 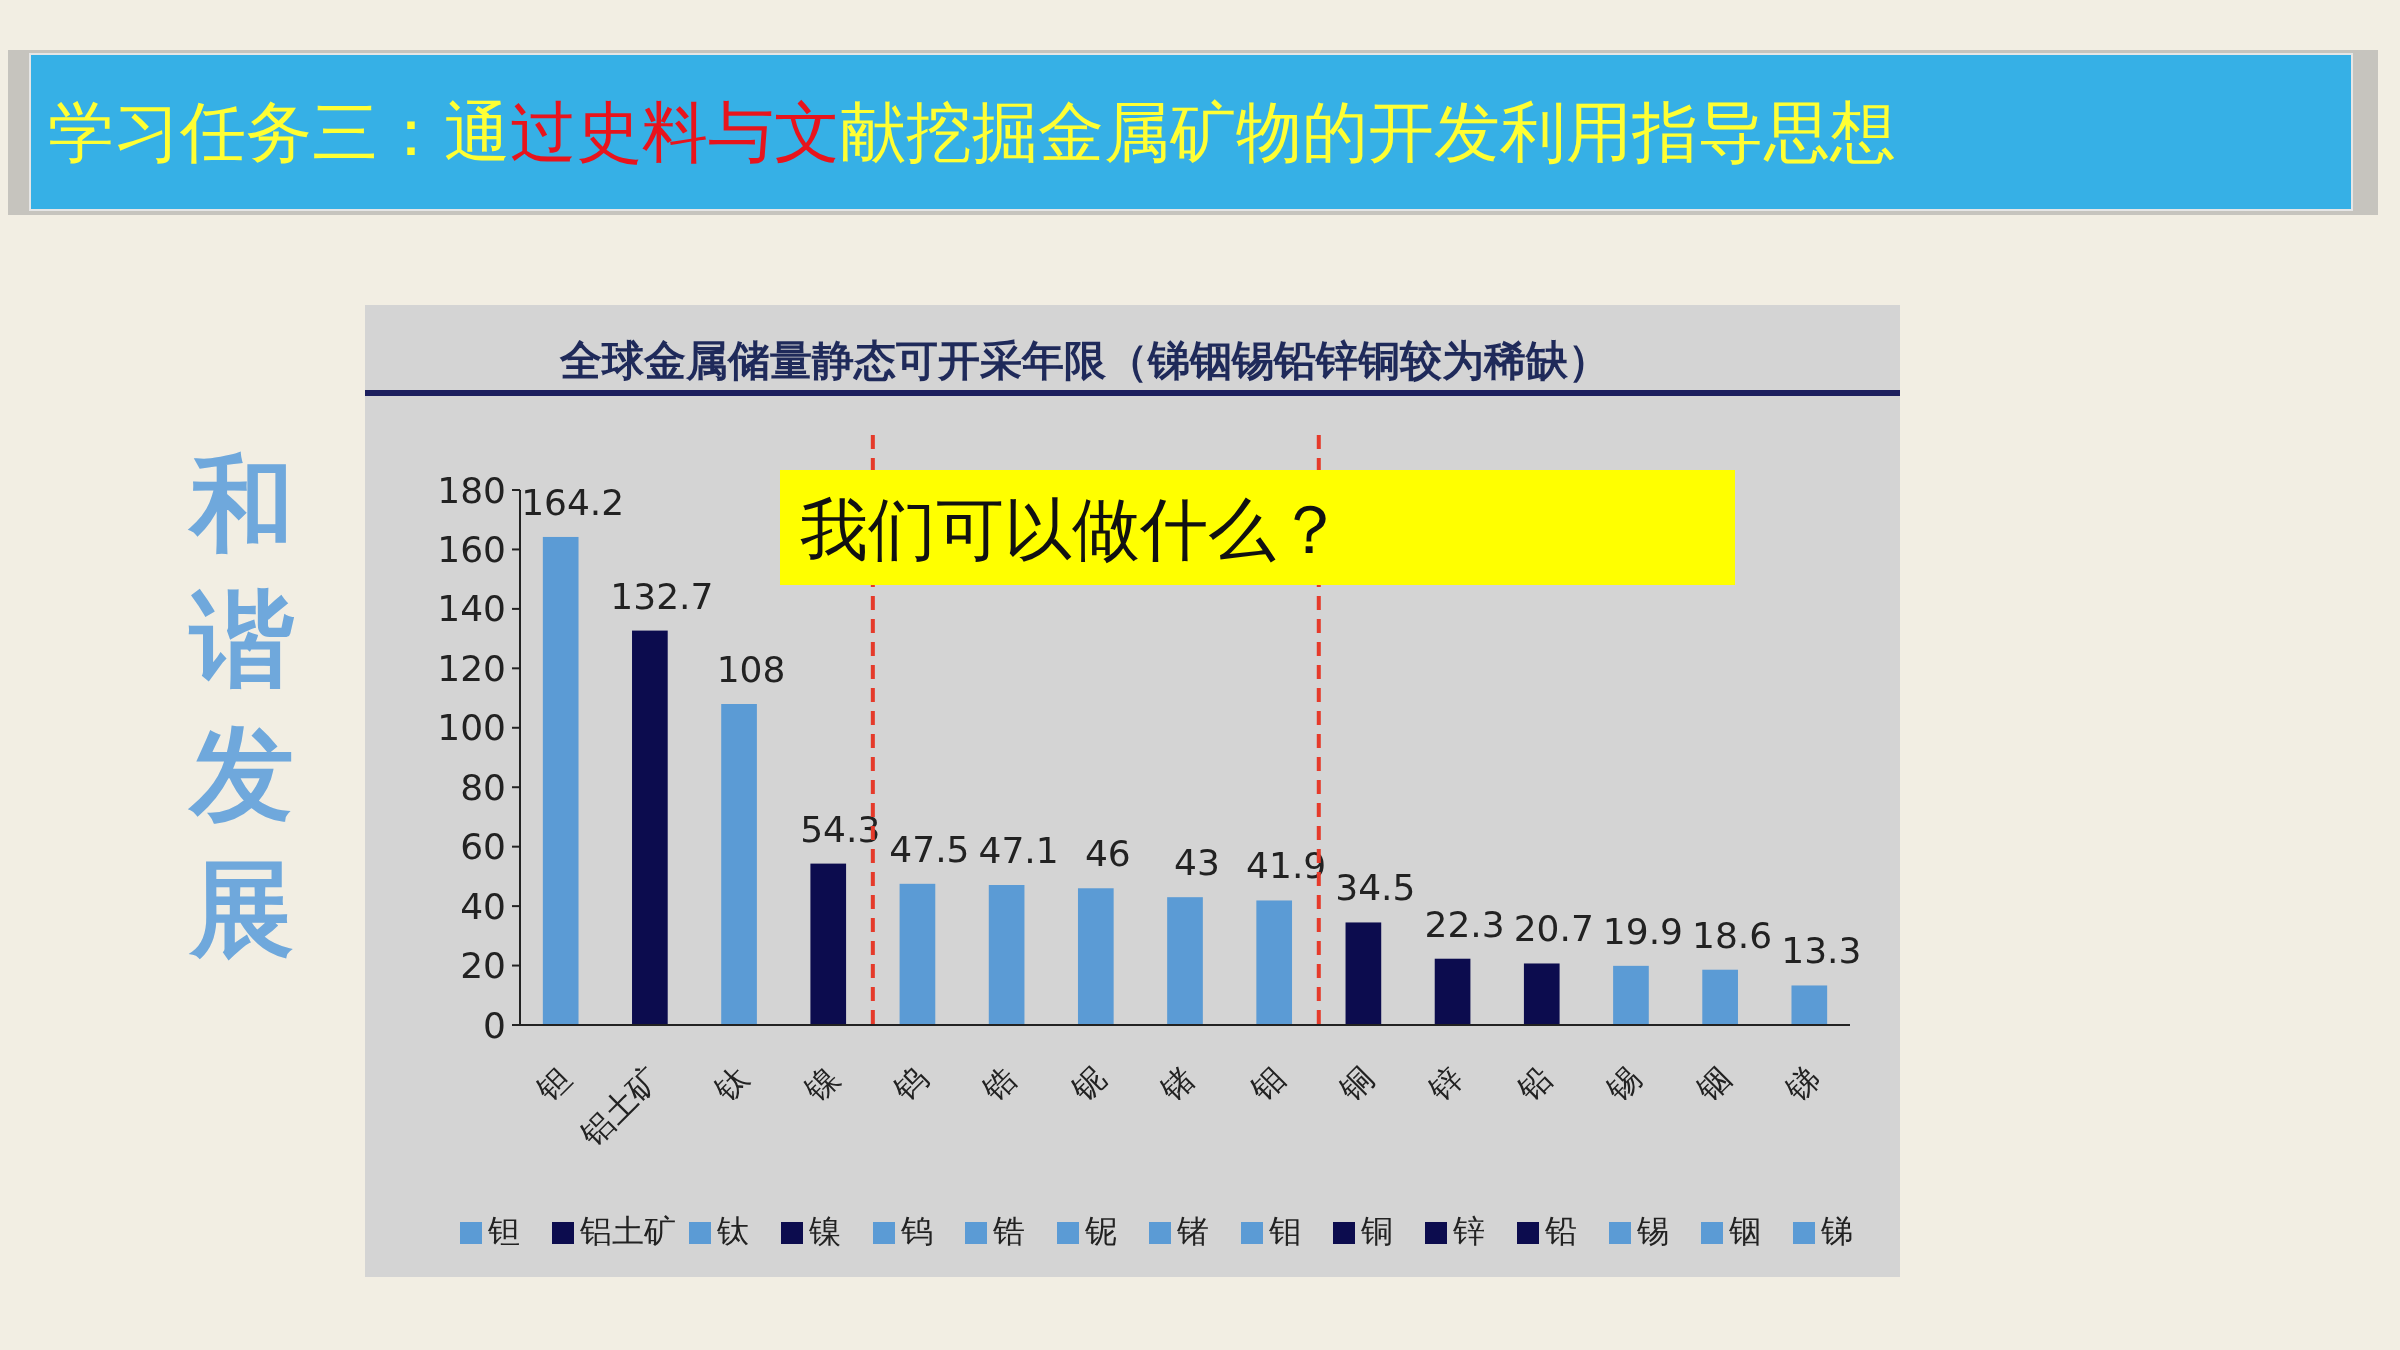 What do you see at coordinates (483, 787) in the screenshot?
I see `y-tick-label: 80` at bounding box center [483, 787].